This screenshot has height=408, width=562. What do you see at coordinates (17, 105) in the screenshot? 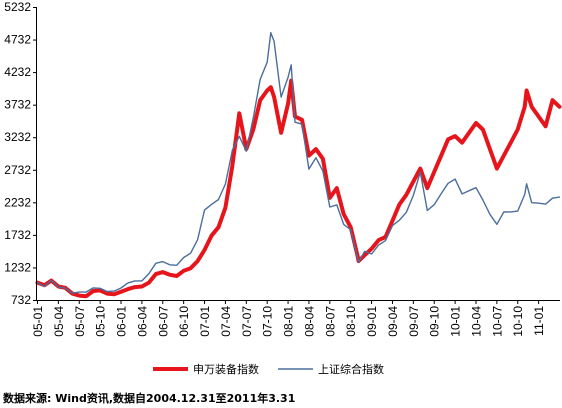
I see `y-tick-label: 3732` at bounding box center [17, 105].